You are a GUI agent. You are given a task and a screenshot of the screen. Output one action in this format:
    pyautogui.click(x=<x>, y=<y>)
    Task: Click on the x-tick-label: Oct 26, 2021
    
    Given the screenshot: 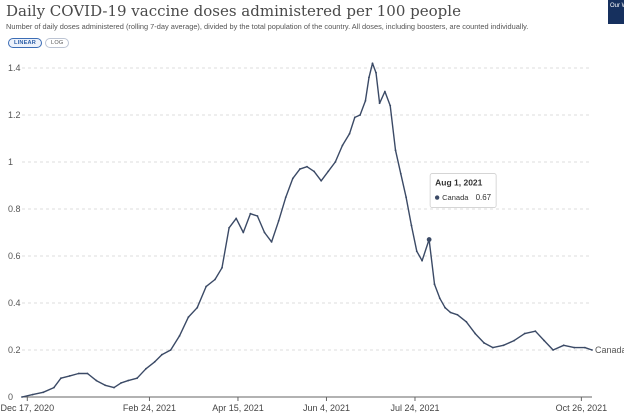 What is the action you would take?
    pyautogui.click(x=582, y=408)
    